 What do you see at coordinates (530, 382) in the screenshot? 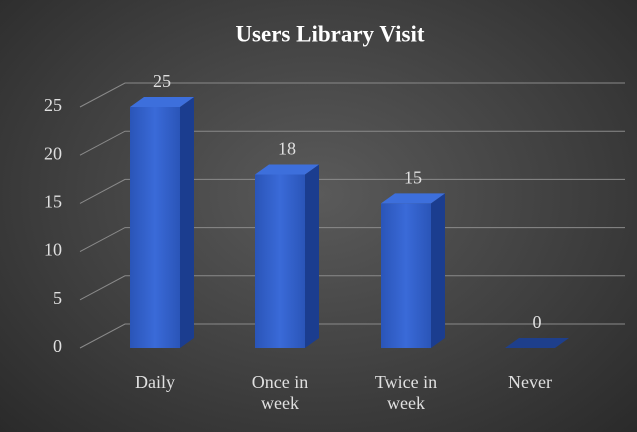
I see `x-tick-label: Never` at bounding box center [530, 382].